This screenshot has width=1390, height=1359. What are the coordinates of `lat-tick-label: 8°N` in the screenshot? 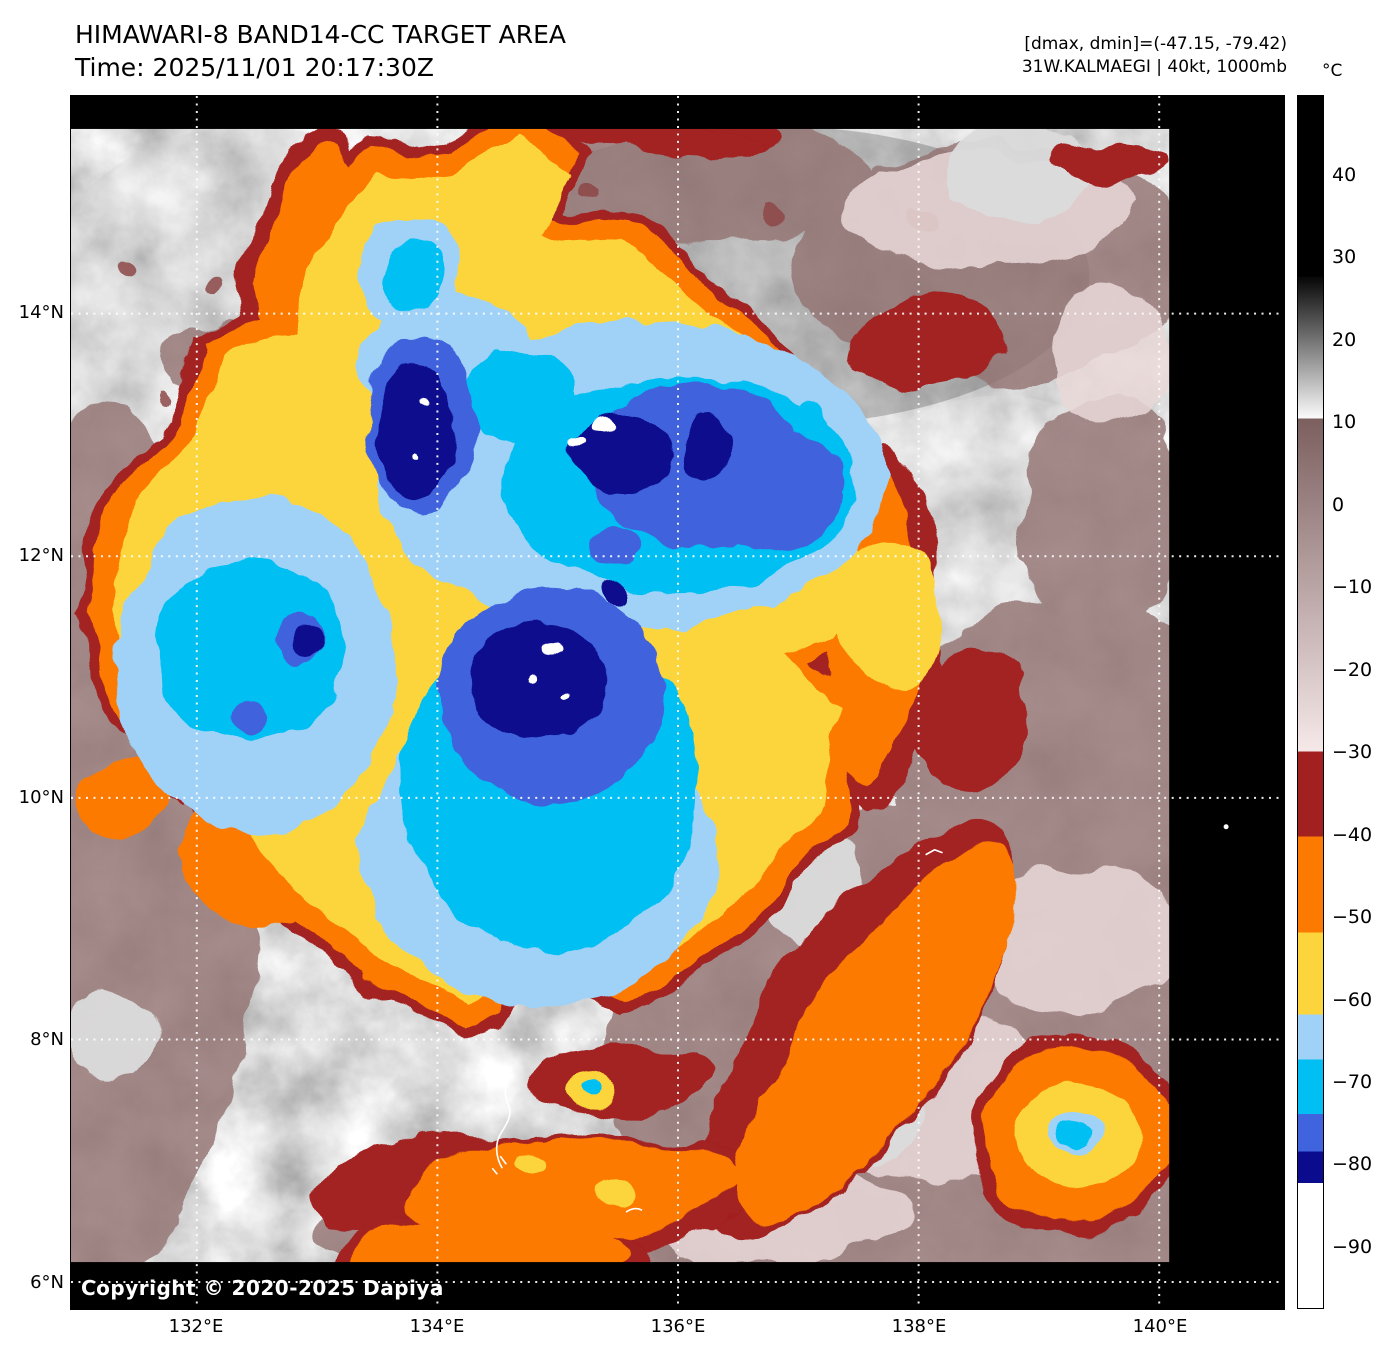 It's located at (47, 1039).